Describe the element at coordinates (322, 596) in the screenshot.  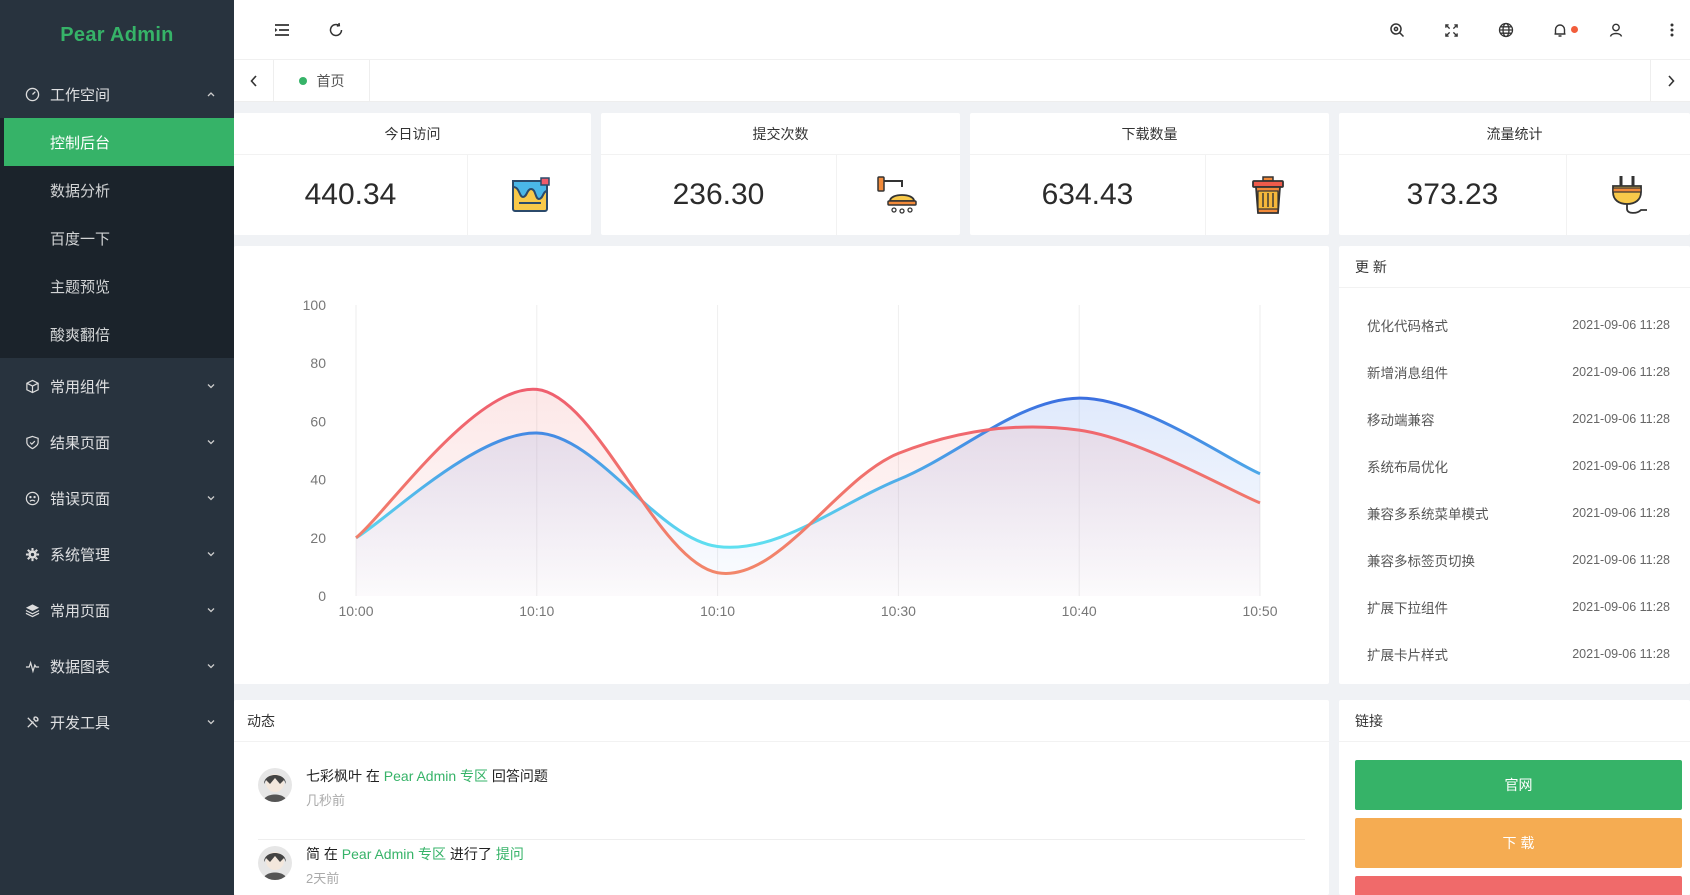
I see `y-tick-label: 0` at that location.